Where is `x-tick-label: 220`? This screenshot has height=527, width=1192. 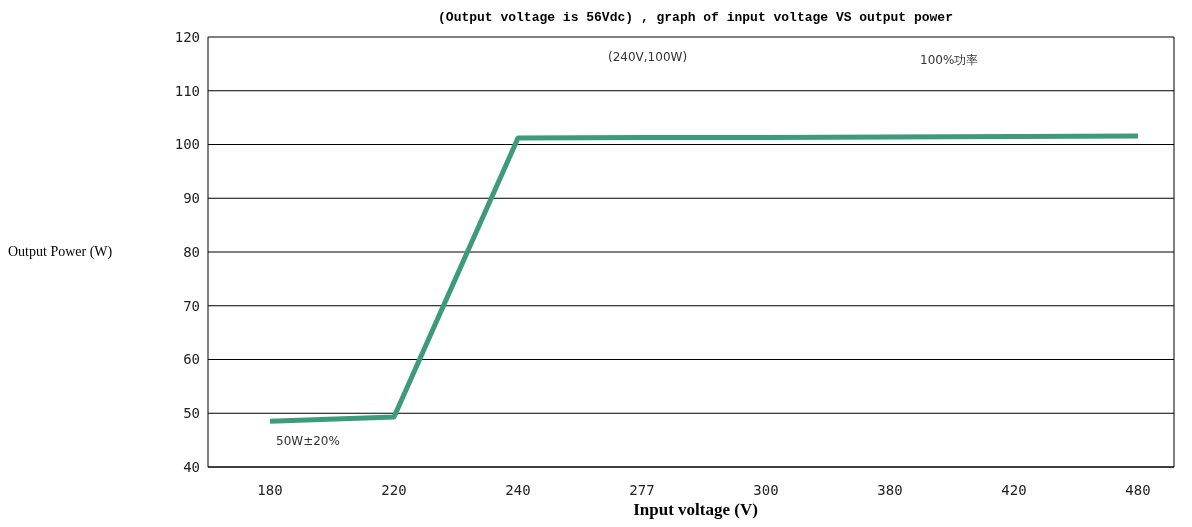
x-tick-label: 220 is located at coordinates (394, 489).